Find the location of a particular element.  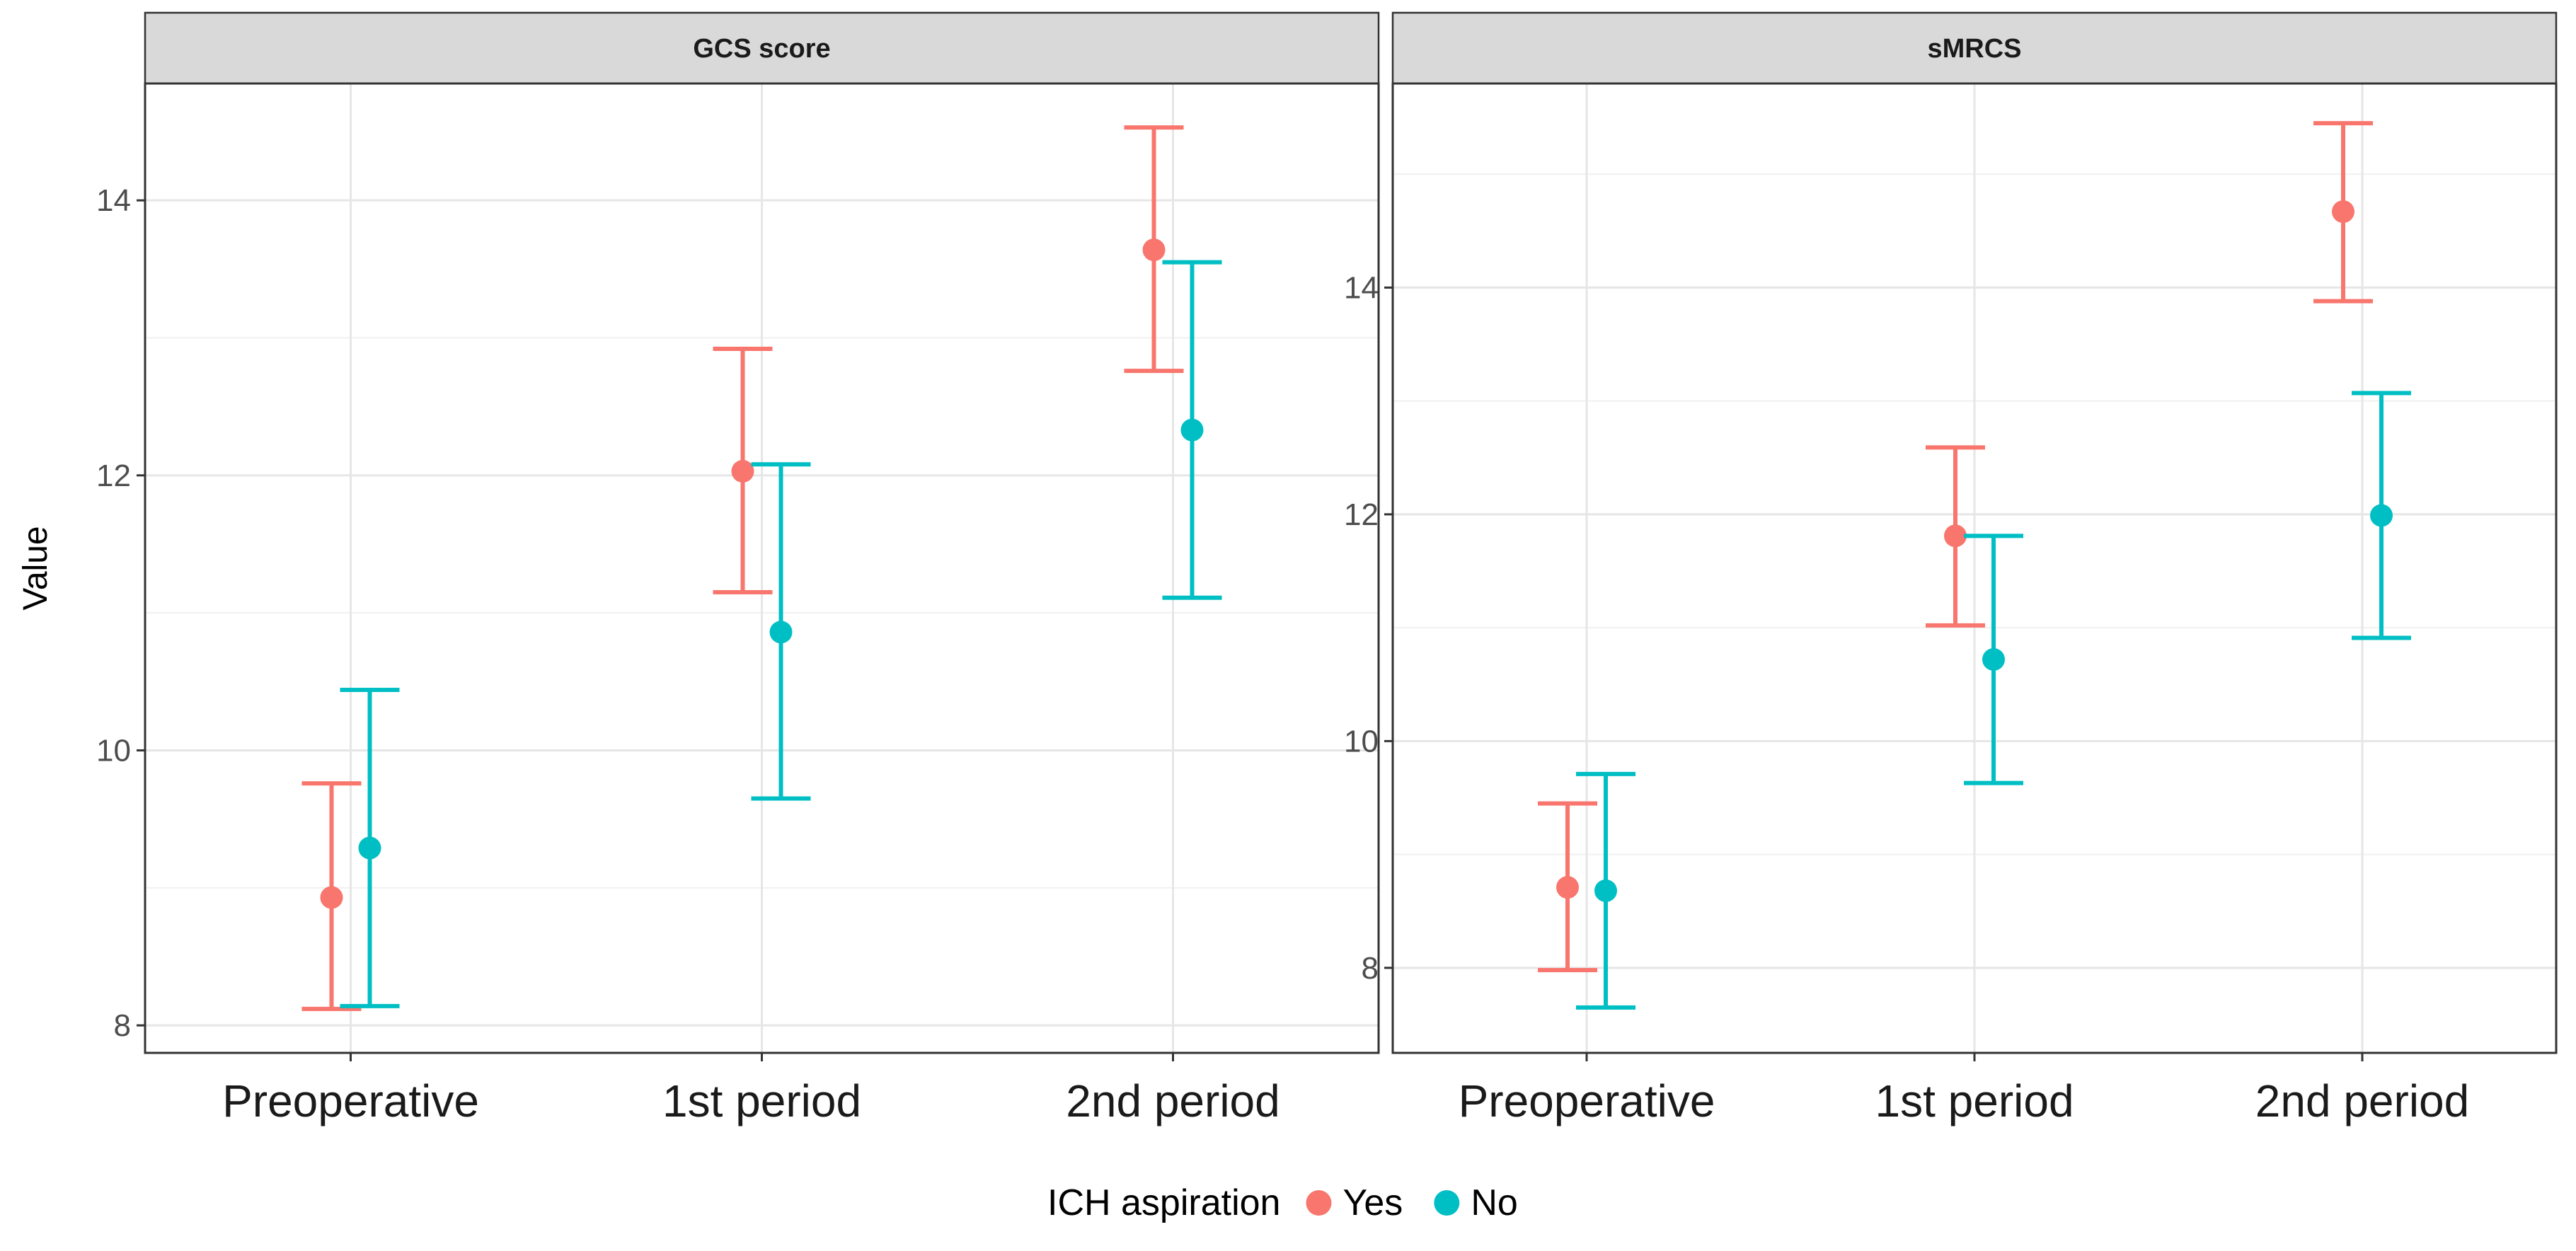

legend-key-yes is located at coordinates (1319, 1203).